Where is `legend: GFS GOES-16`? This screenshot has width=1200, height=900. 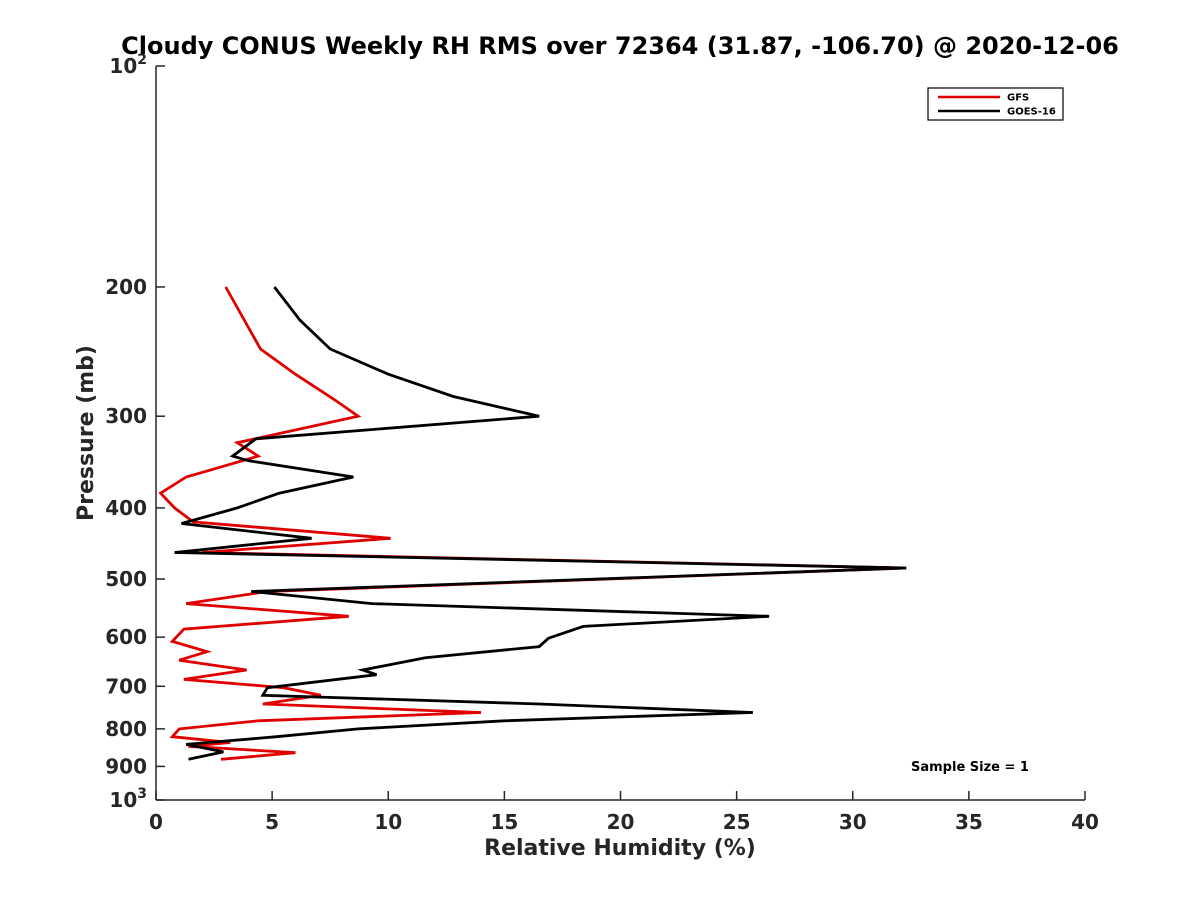
legend: GFS GOES-16 is located at coordinates (995, 104).